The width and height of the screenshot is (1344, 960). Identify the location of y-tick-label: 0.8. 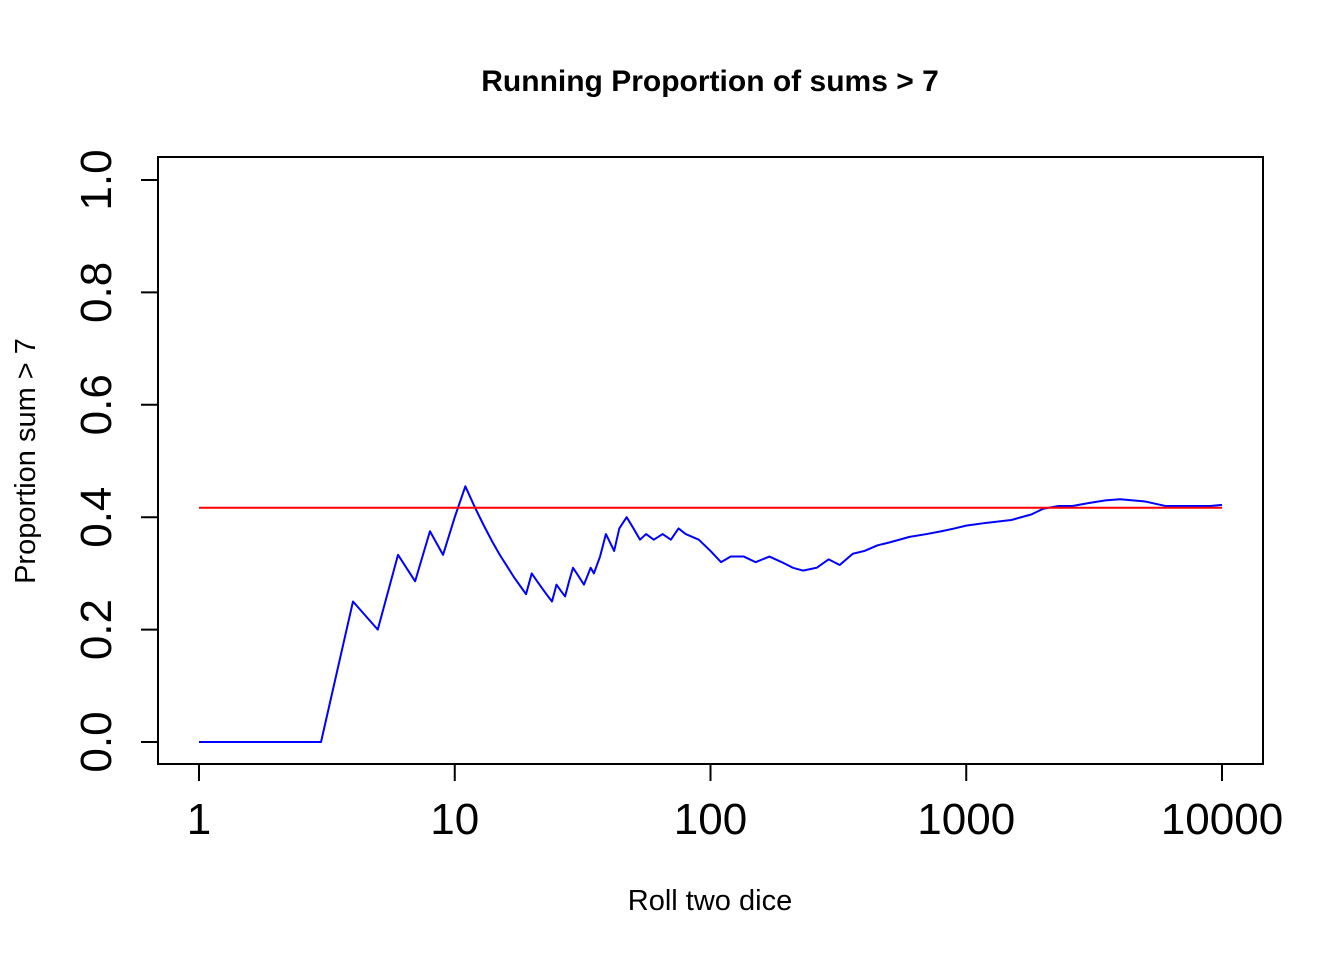
(96, 292).